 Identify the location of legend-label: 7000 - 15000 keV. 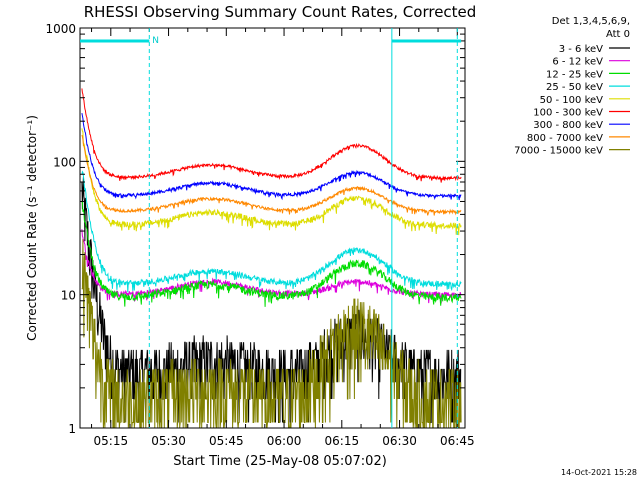
(558, 151).